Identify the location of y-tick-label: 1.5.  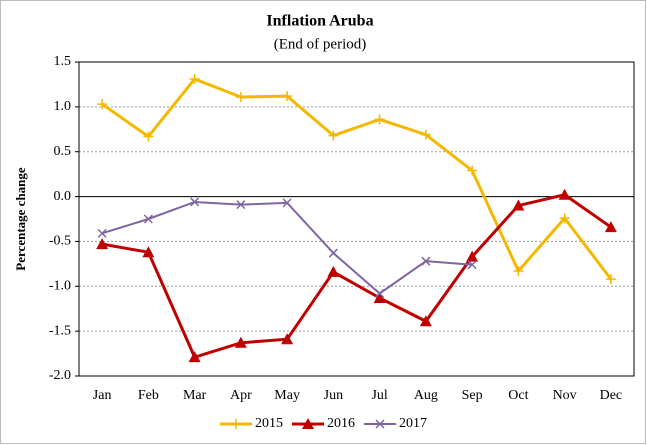
(63, 61).